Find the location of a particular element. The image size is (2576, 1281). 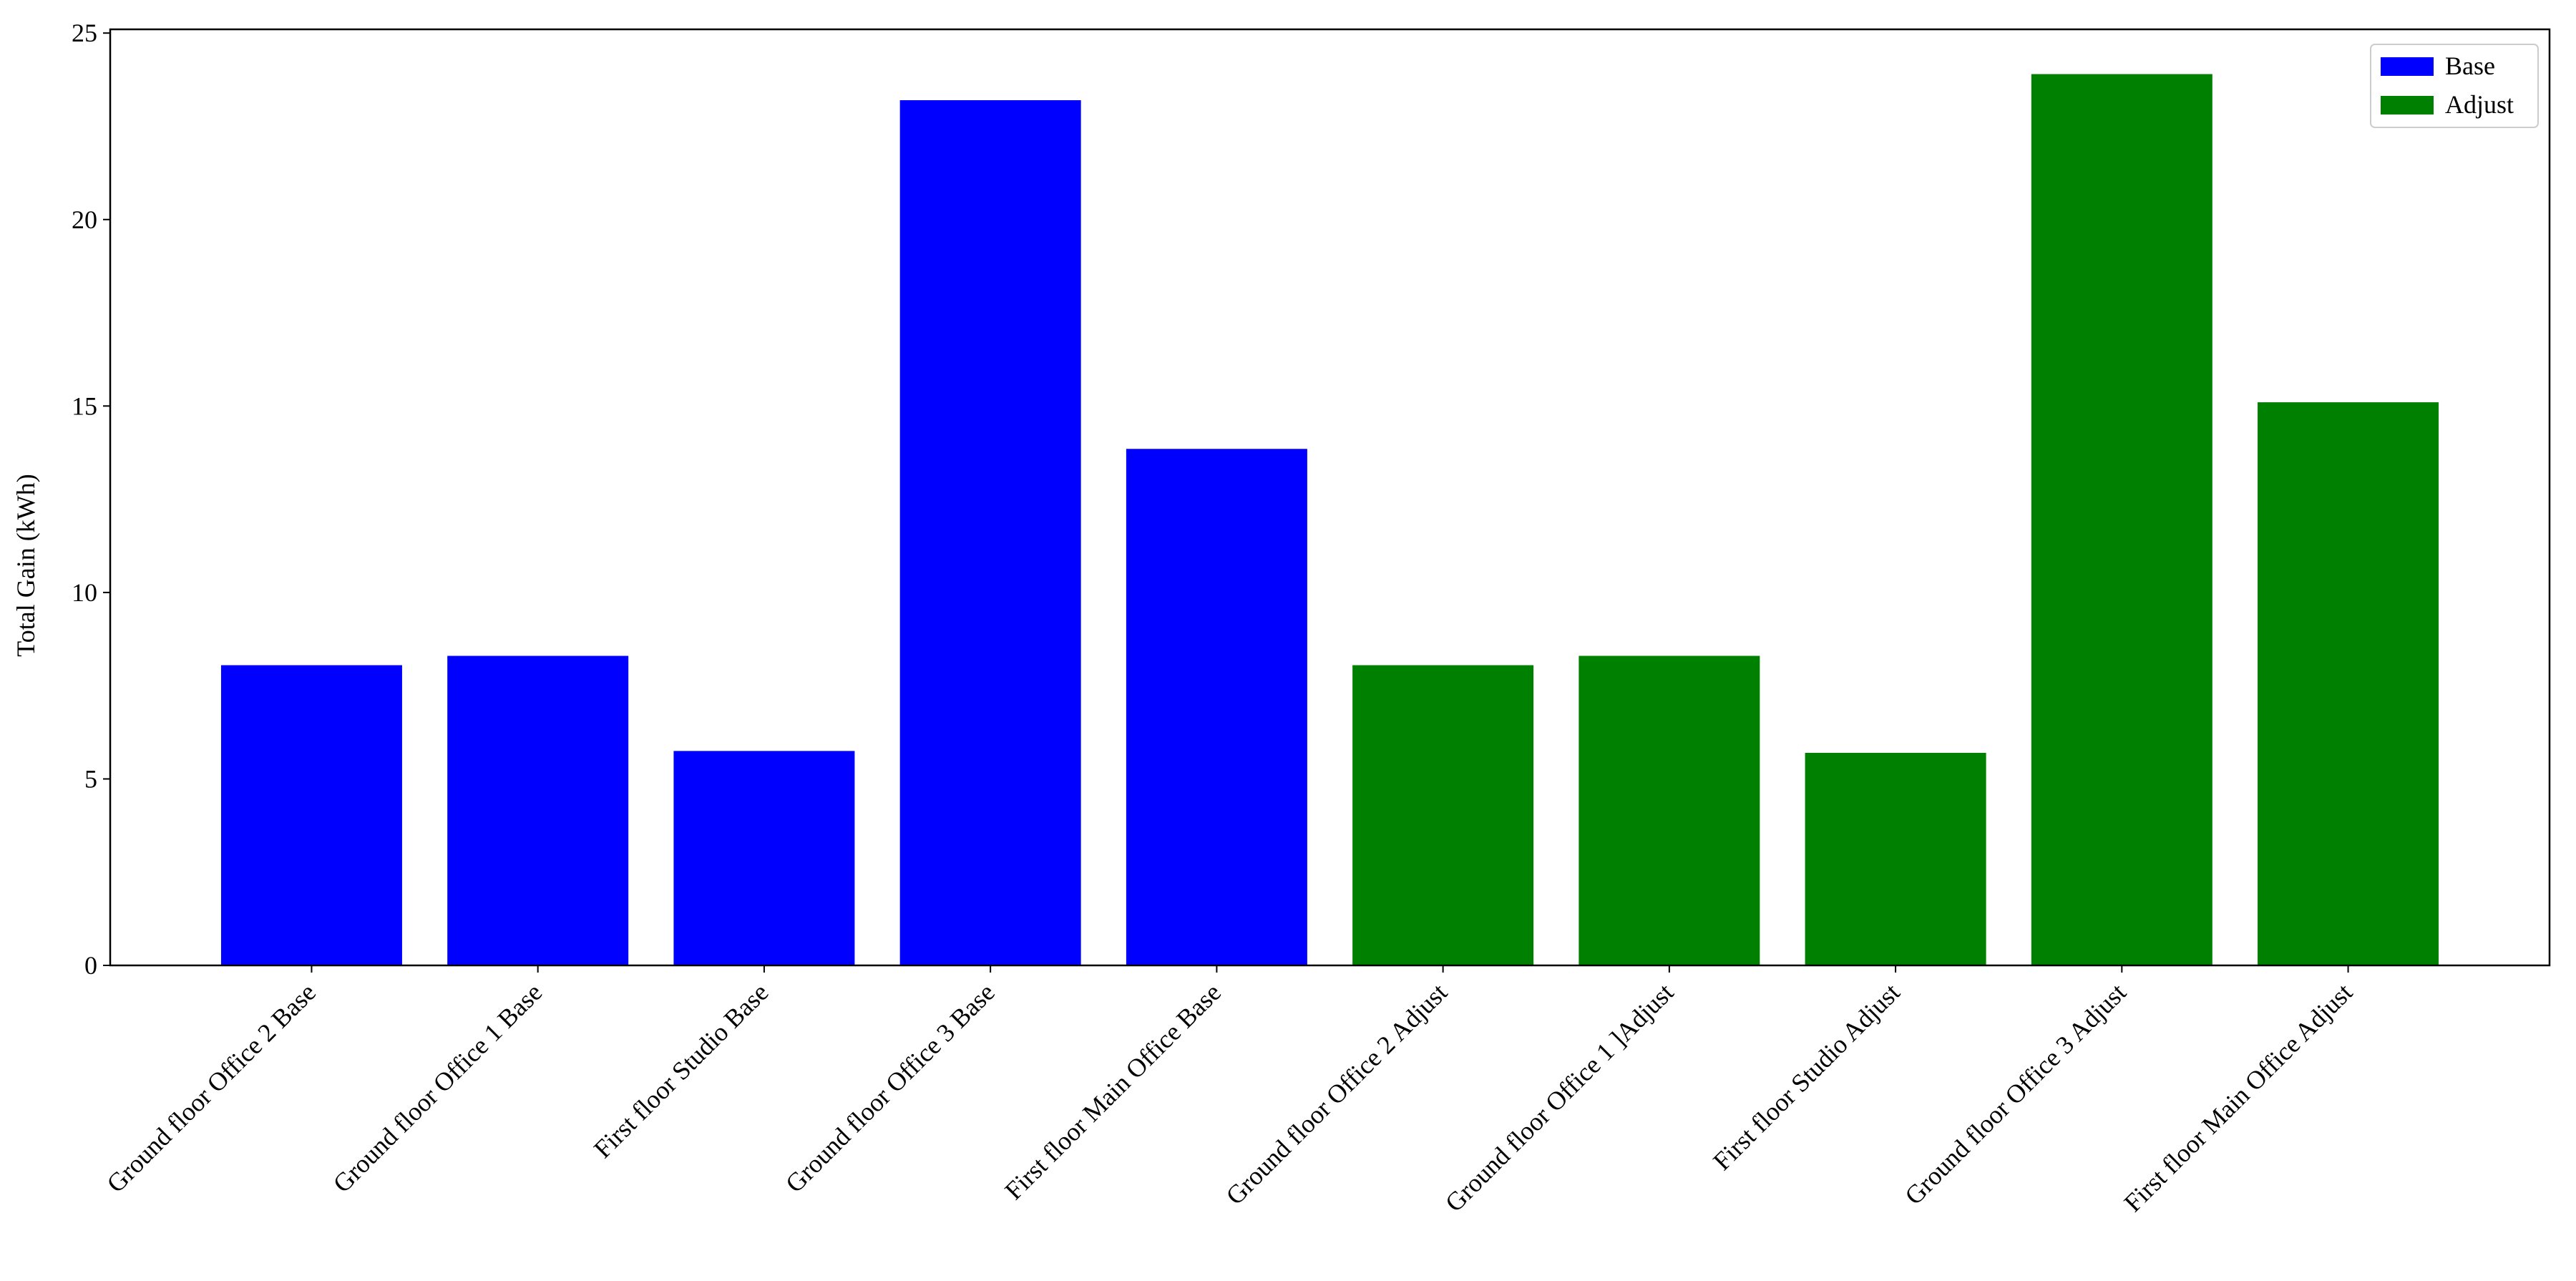

x-tick-label: Ground floor Office 2 Adjust is located at coordinates (1337, 1094).